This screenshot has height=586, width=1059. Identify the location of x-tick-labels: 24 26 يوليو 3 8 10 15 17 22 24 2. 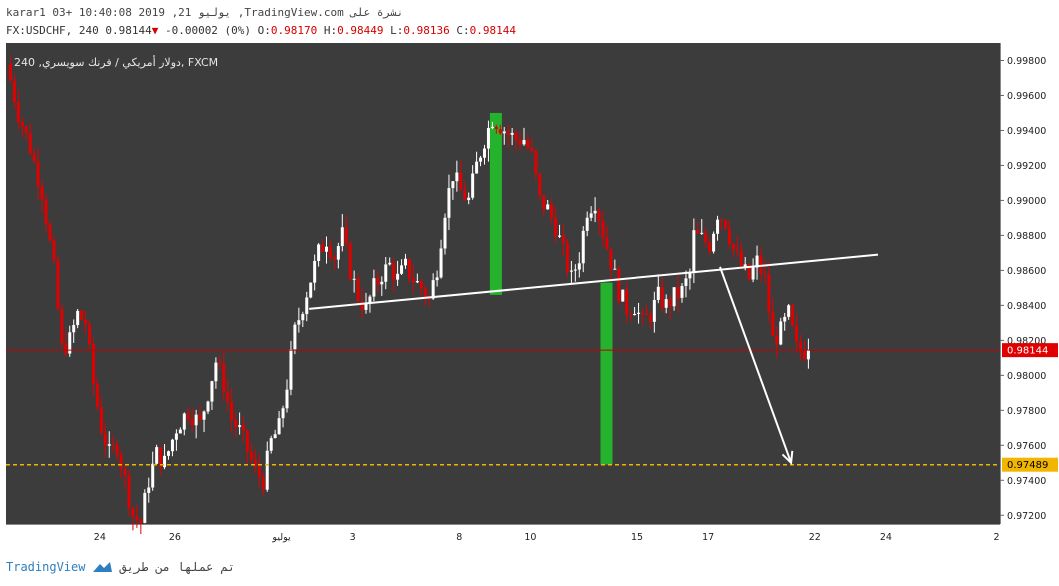
(547, 537).